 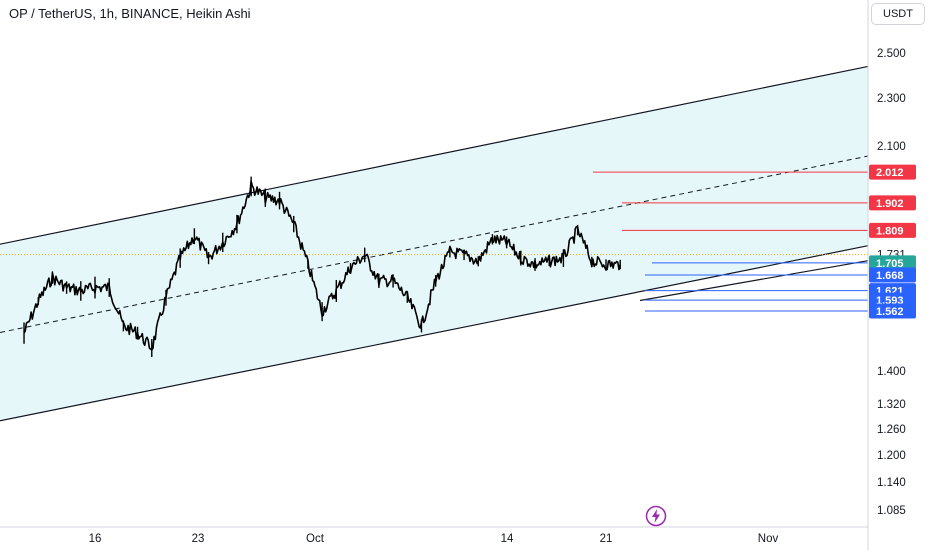 I want to click on y-tick-label: 1.085, so click(x=891, y=511).